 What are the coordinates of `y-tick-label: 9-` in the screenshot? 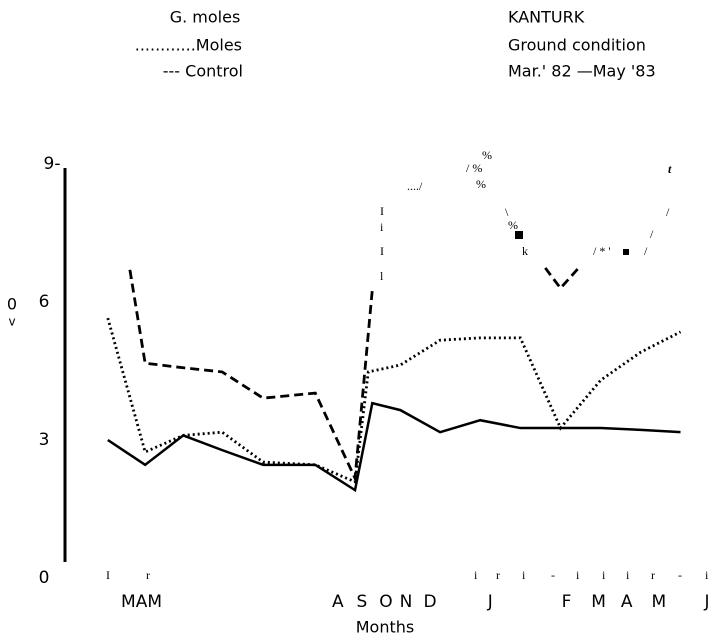 It's located at (52, 164).